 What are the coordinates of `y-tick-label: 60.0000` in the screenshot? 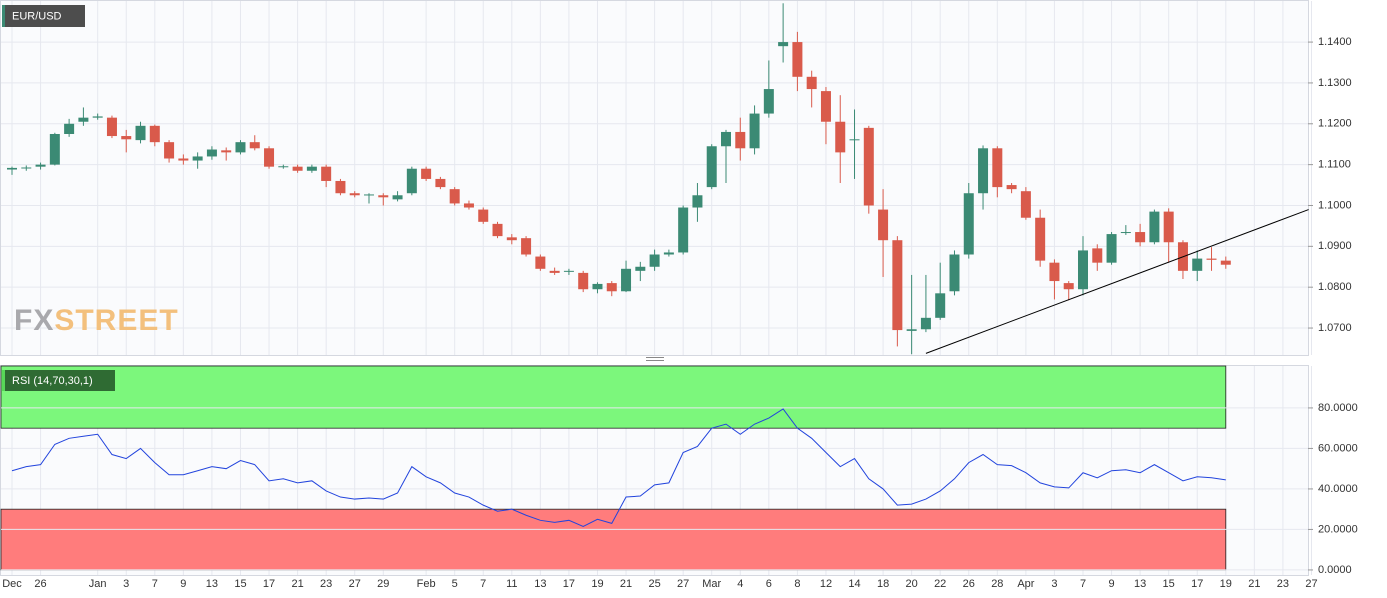 It's located at (1338, 448).